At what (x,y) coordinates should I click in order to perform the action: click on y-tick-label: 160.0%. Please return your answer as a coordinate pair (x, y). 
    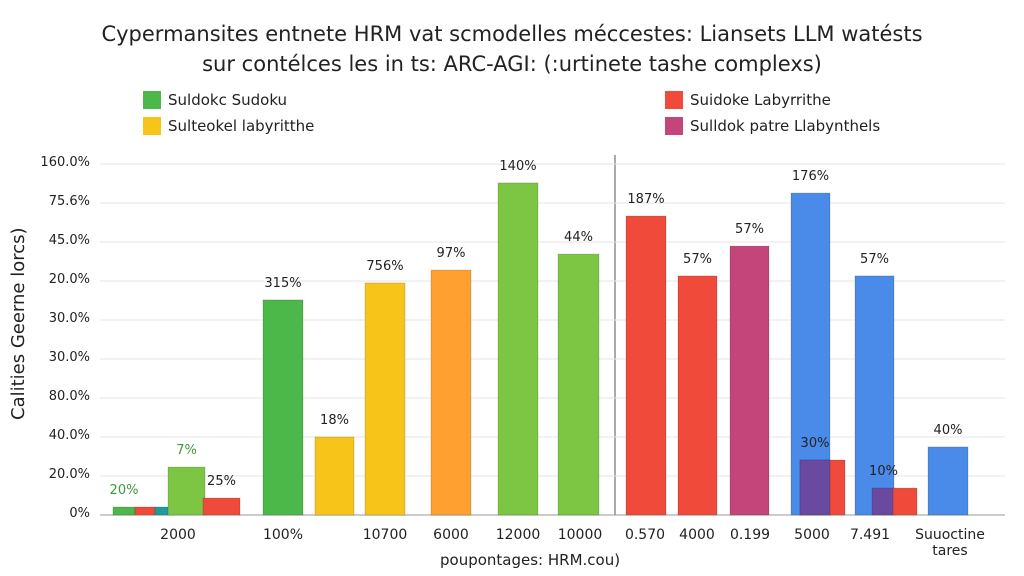
    Looking at the image, I should click on (65, 162).